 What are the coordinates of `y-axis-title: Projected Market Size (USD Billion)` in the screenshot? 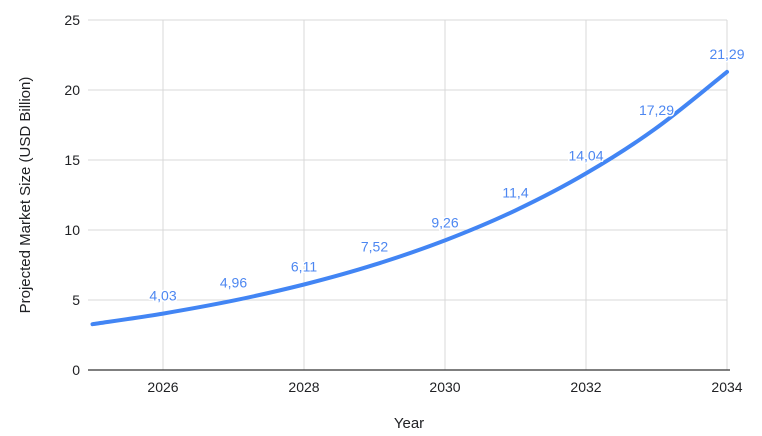 It's located at (25, 195).